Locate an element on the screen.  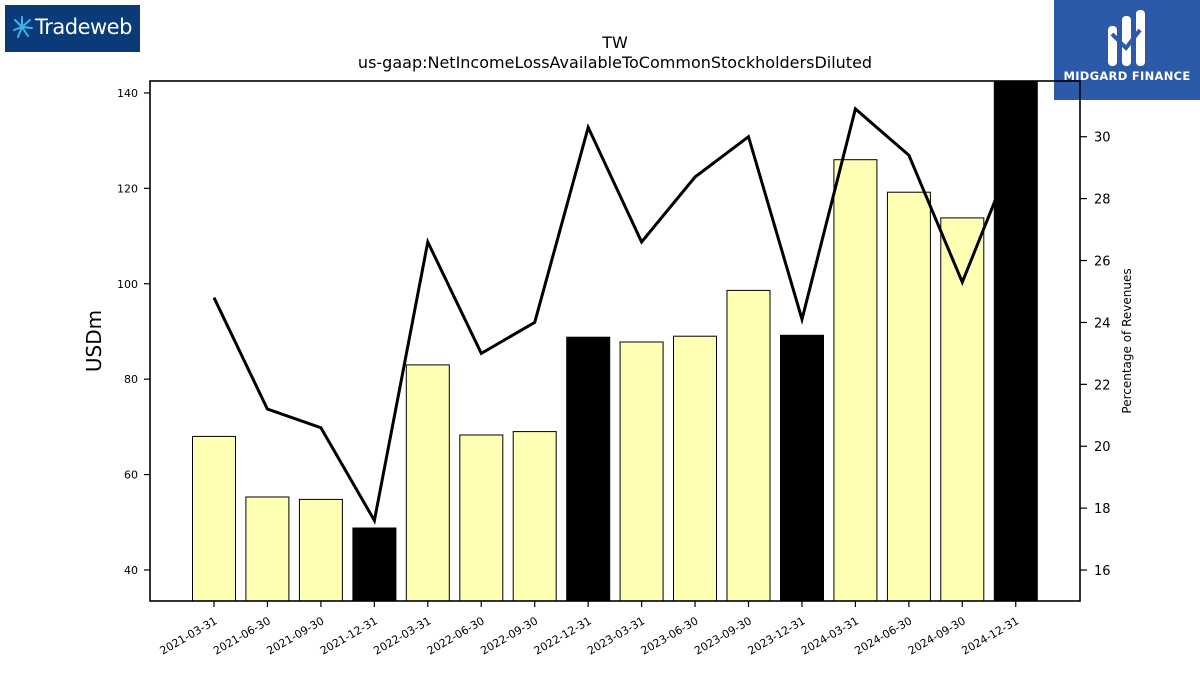
midgard-finance-logo-icon is located at coordinates (1126, 38).